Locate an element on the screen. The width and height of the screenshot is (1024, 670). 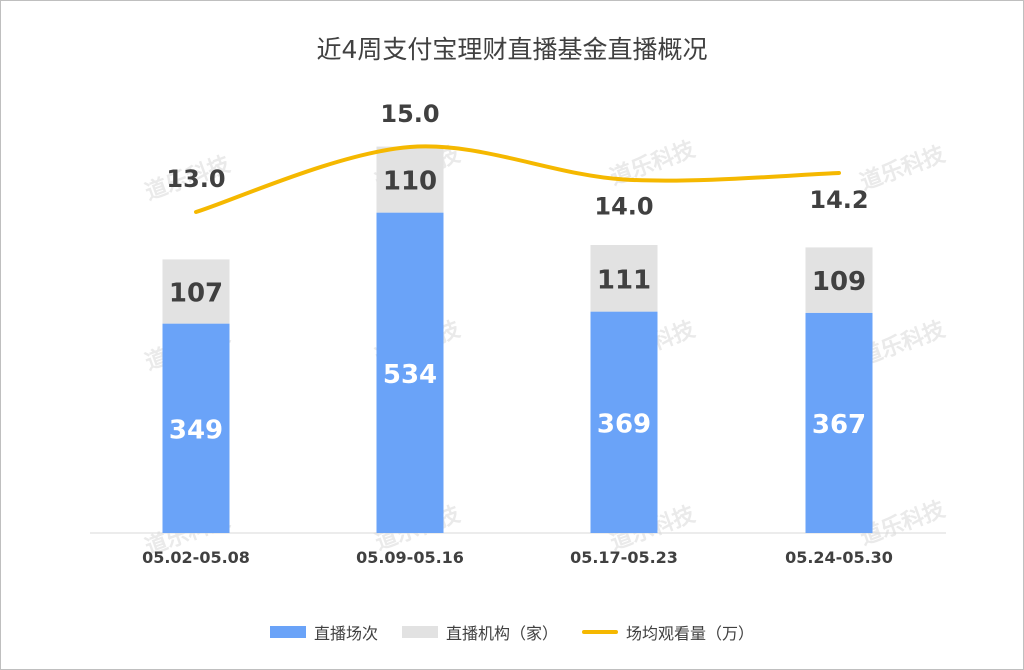
legend-swatch-institutions is located at coordinates (419, 632).